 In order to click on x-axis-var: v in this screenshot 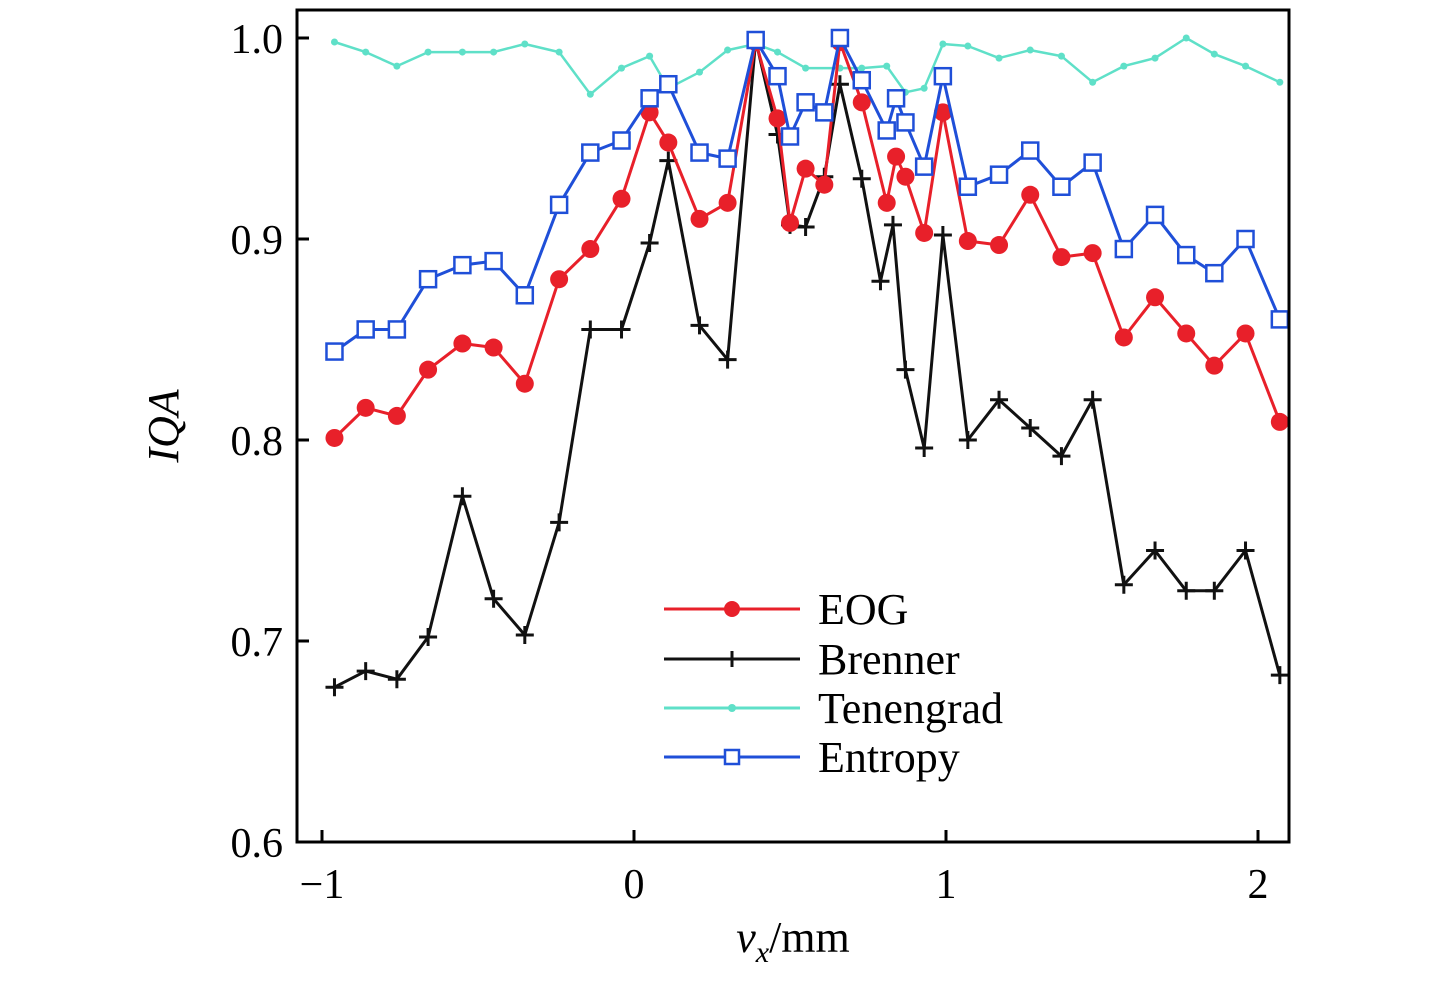, I will do `click(746, 937)`.